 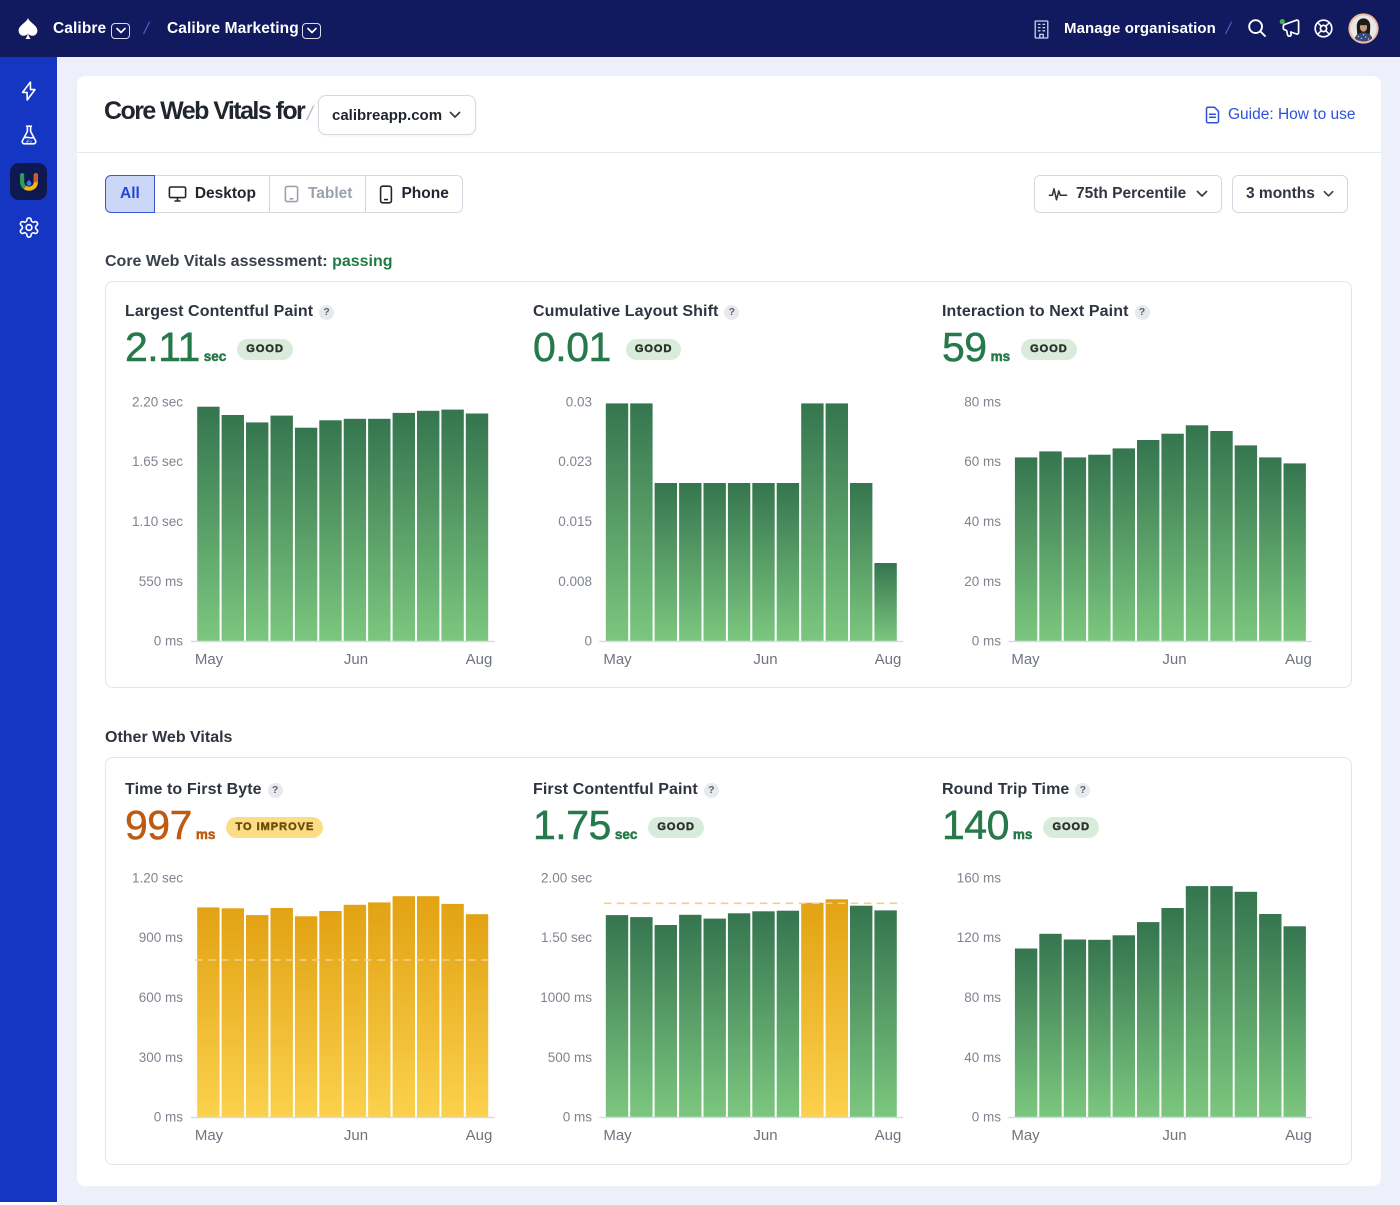 I want to click on svg-text: 0.03, so click(x=579, y=402).